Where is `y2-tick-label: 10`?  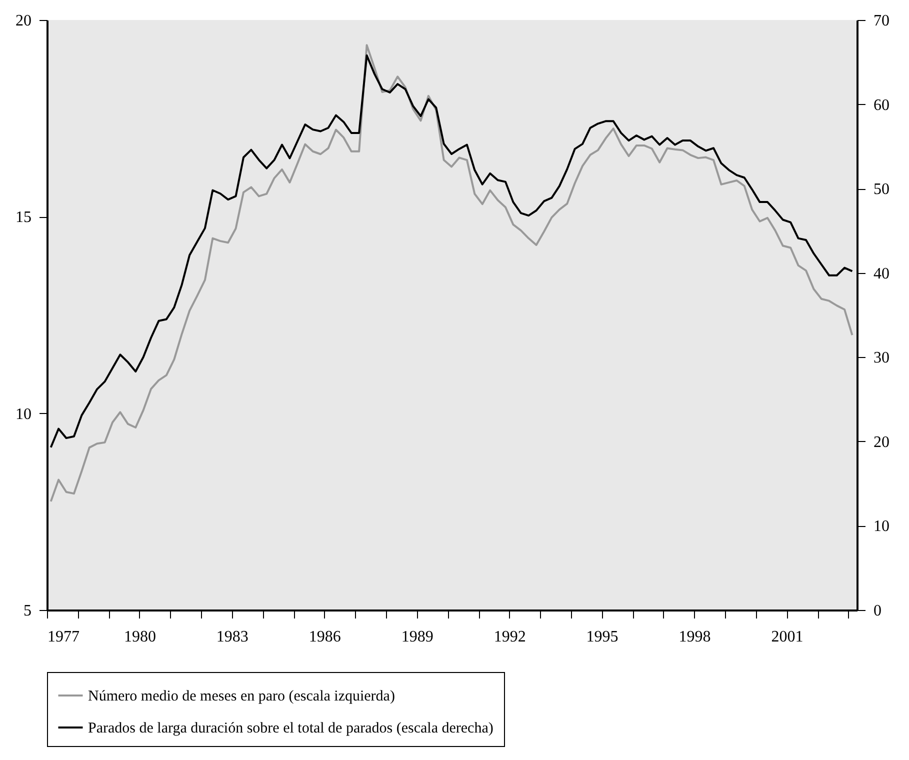 y2-tick-label: 10 is located at coordinates (882, 527).